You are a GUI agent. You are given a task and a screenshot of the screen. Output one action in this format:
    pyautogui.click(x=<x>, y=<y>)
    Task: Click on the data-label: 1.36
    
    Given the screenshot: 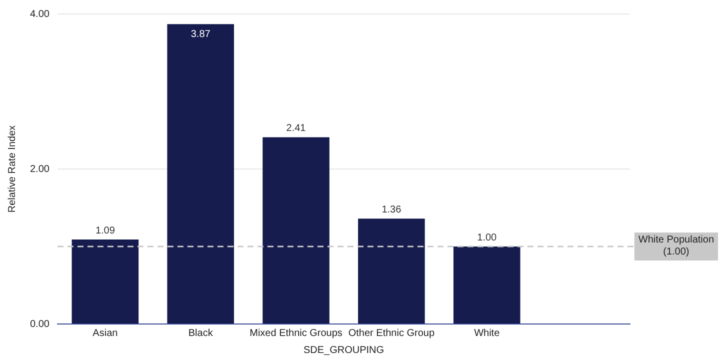 What is the action you would take?
    pyautogui.click(x=392, y=210)
    